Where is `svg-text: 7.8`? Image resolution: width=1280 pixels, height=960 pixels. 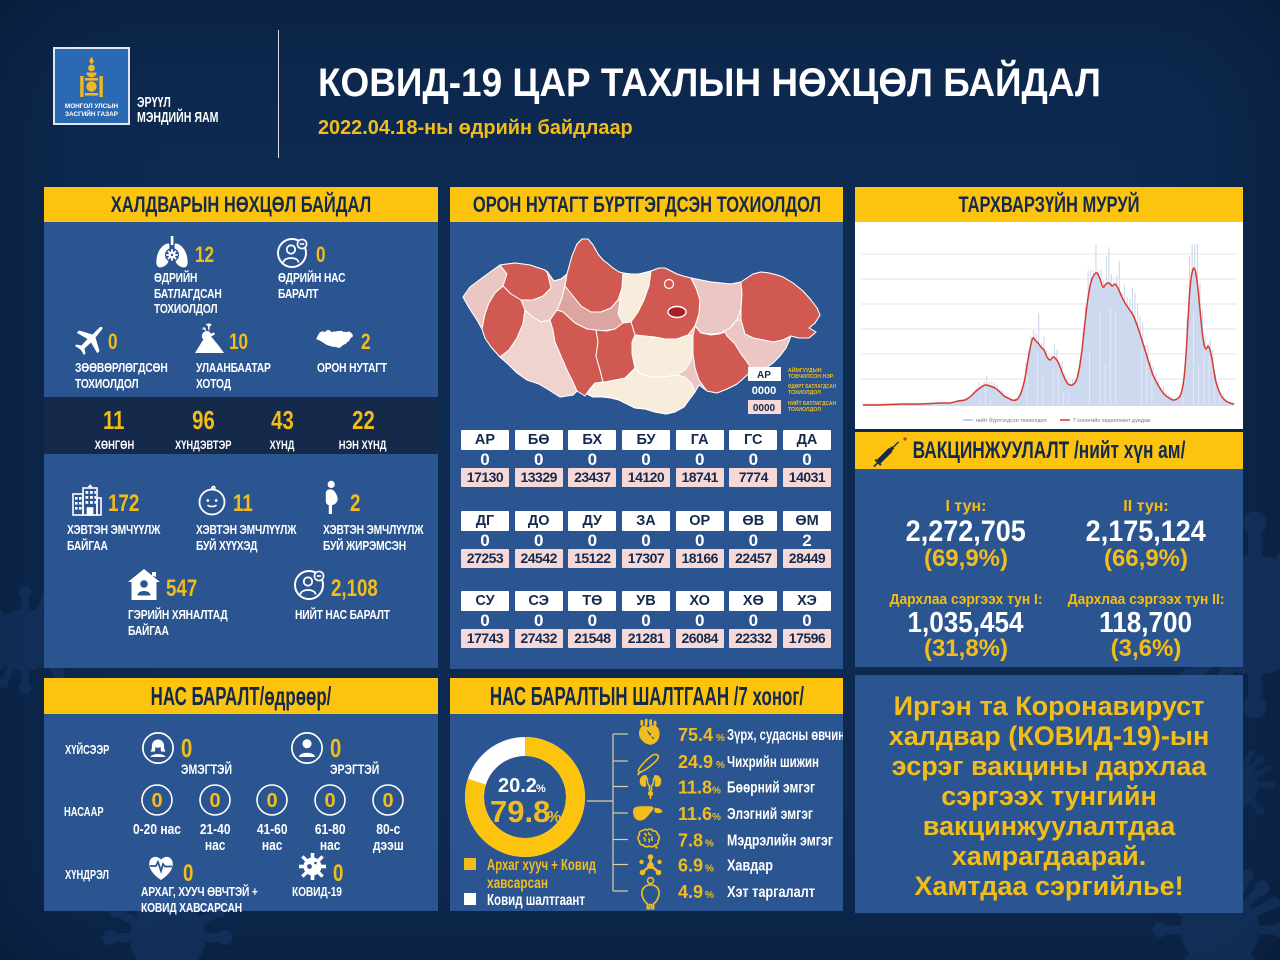
svg-text: 7.8 is located at coordinates (690, 841).